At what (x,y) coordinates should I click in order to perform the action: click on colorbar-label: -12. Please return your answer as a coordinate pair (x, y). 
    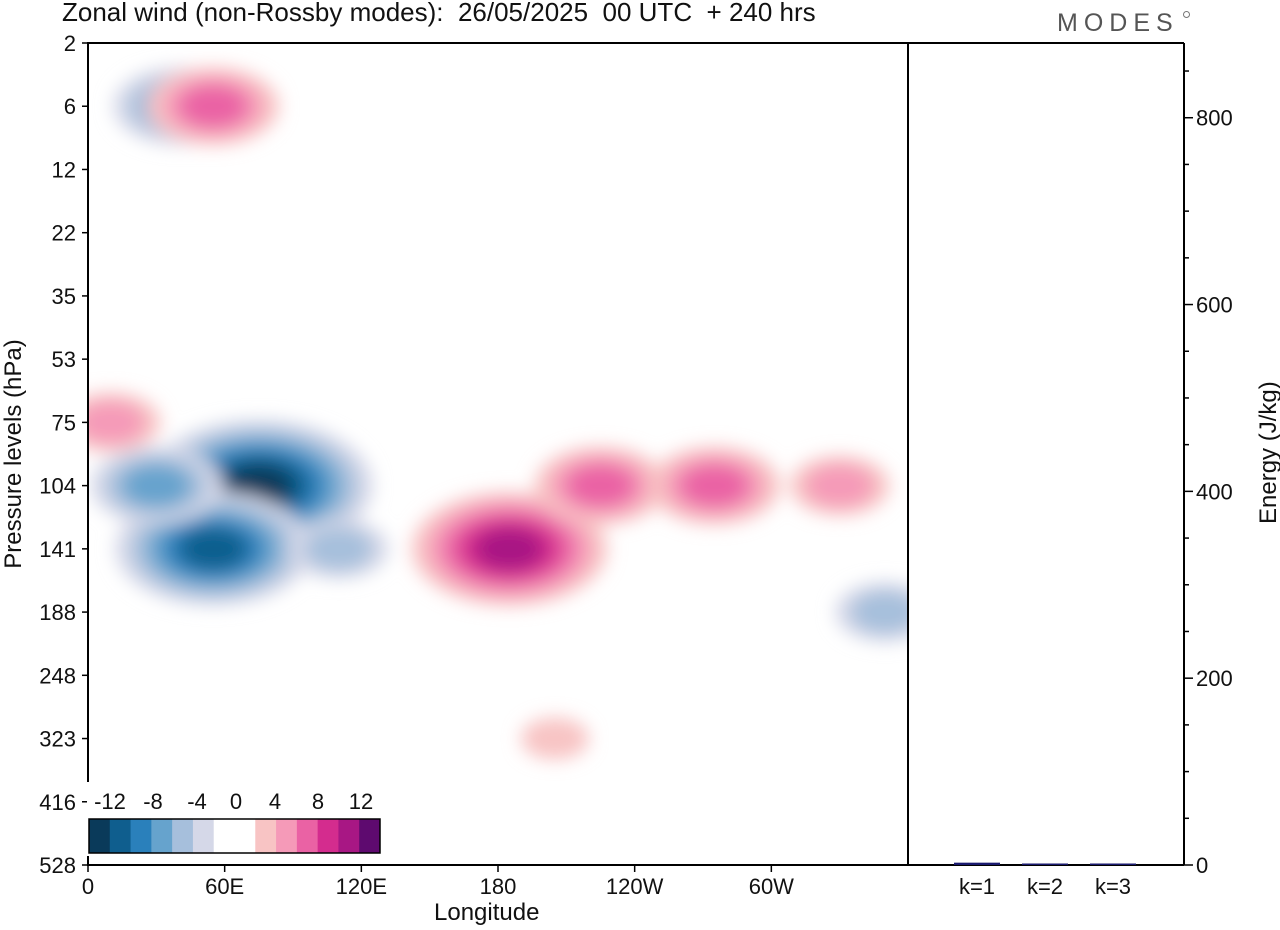
    Looking at the image, I should click on (110, 801).